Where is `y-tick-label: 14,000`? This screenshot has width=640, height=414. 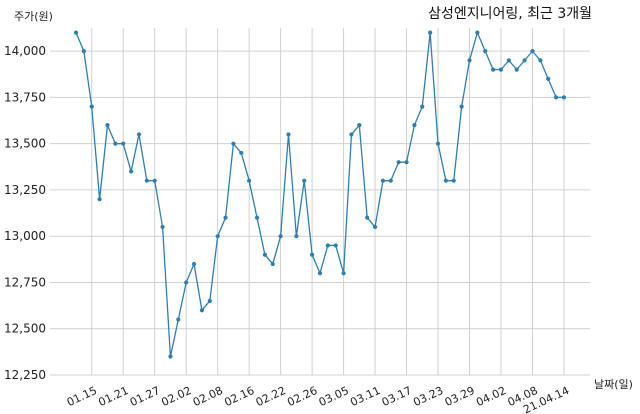
y-tick-label: 14,000 is located at coordinates (25, 51).